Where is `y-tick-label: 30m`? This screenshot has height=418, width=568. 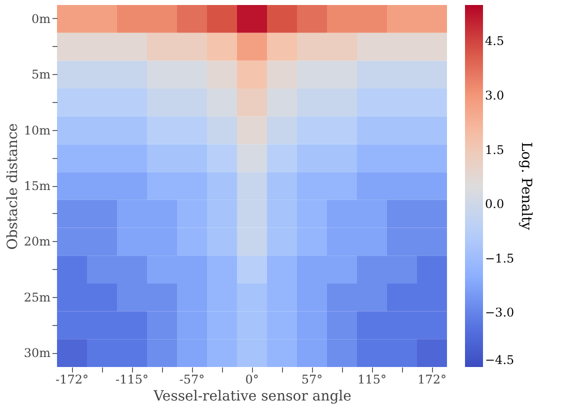 y-tick-label: 30m is located at coordinates (38, 353).